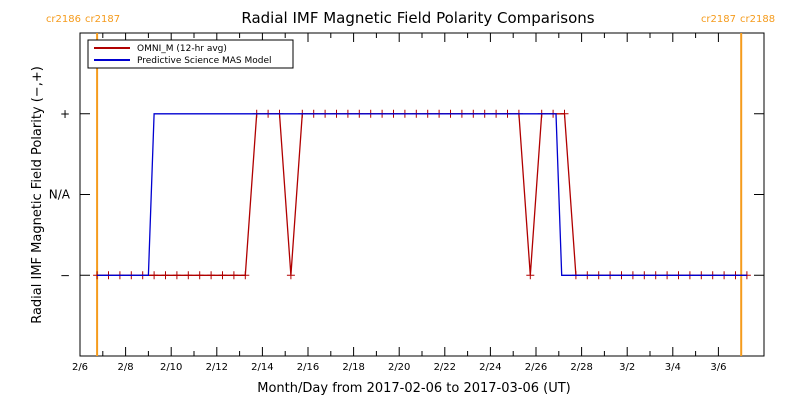 This screenshot has height=400, width=800. What do you see at coordinates (65, 114) in the screenshot?
I see `y-tick-label: +` at bounding box center [65, 114].